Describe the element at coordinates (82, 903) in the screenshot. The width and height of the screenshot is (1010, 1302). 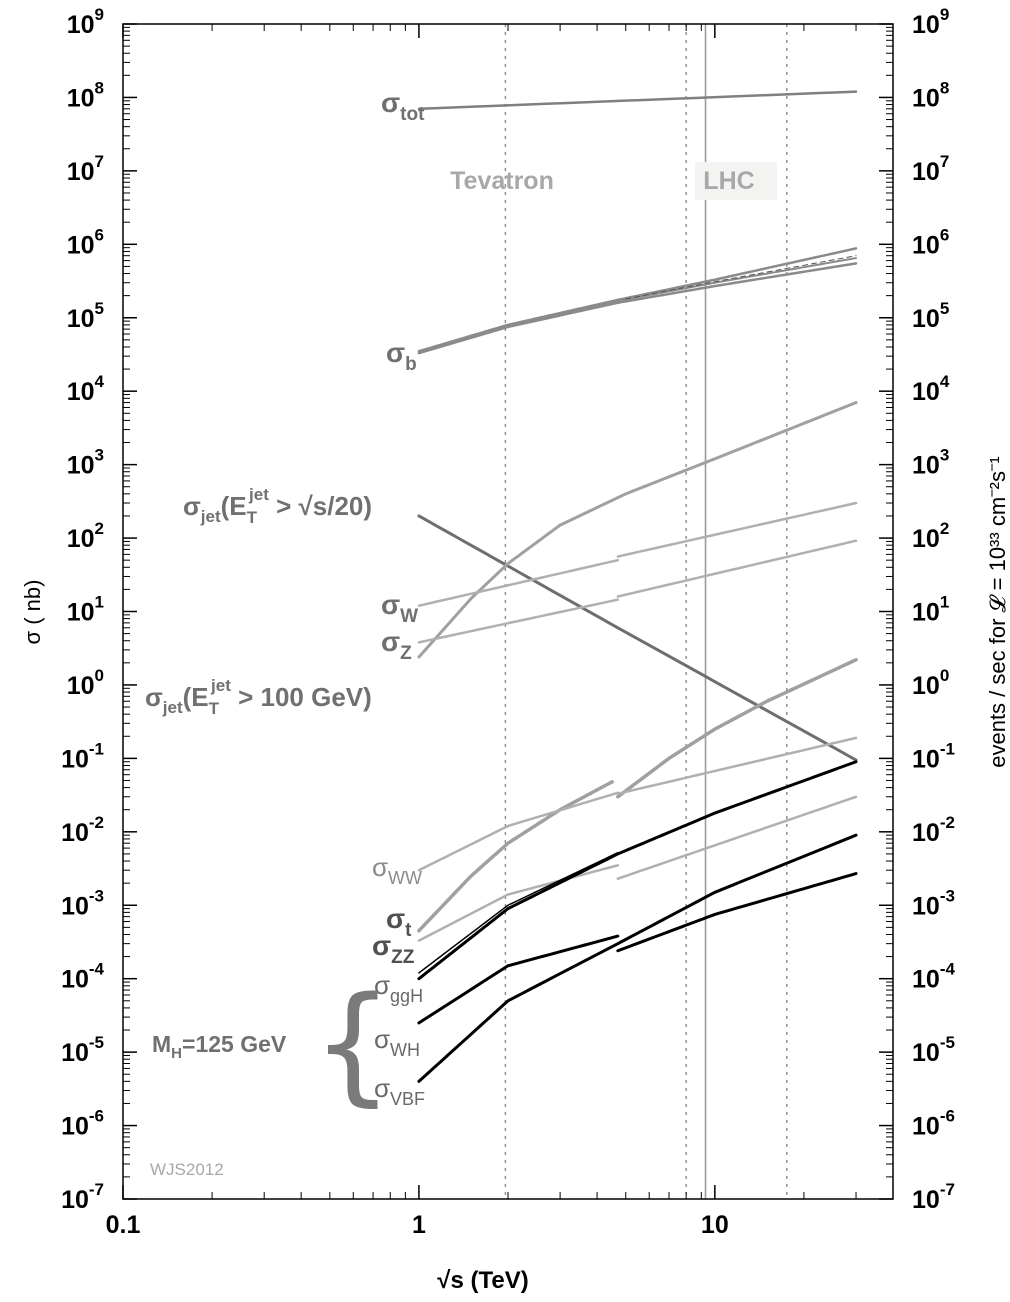
I see `y-tick-label: 10⁻³` at that location.